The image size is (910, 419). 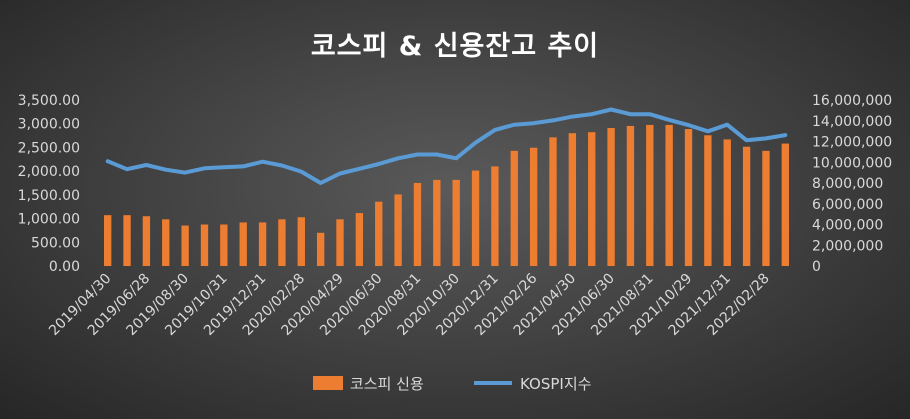 I want to click on legend-label-credit: 코스피 신용, so click(x=387, y=384).